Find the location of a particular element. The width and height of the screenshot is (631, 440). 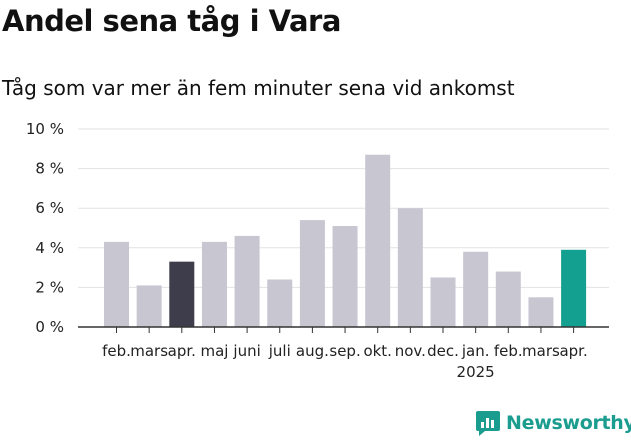

y-tick-label: 8 % is located at coordinates (49, 169).